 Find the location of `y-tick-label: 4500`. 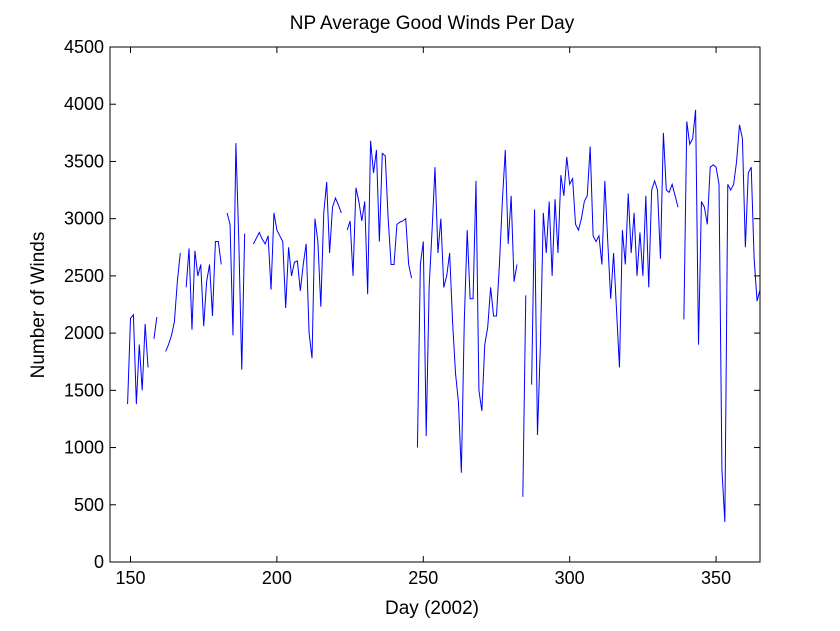

y-tick-label: 4500 is located at coordinates (84, 47).